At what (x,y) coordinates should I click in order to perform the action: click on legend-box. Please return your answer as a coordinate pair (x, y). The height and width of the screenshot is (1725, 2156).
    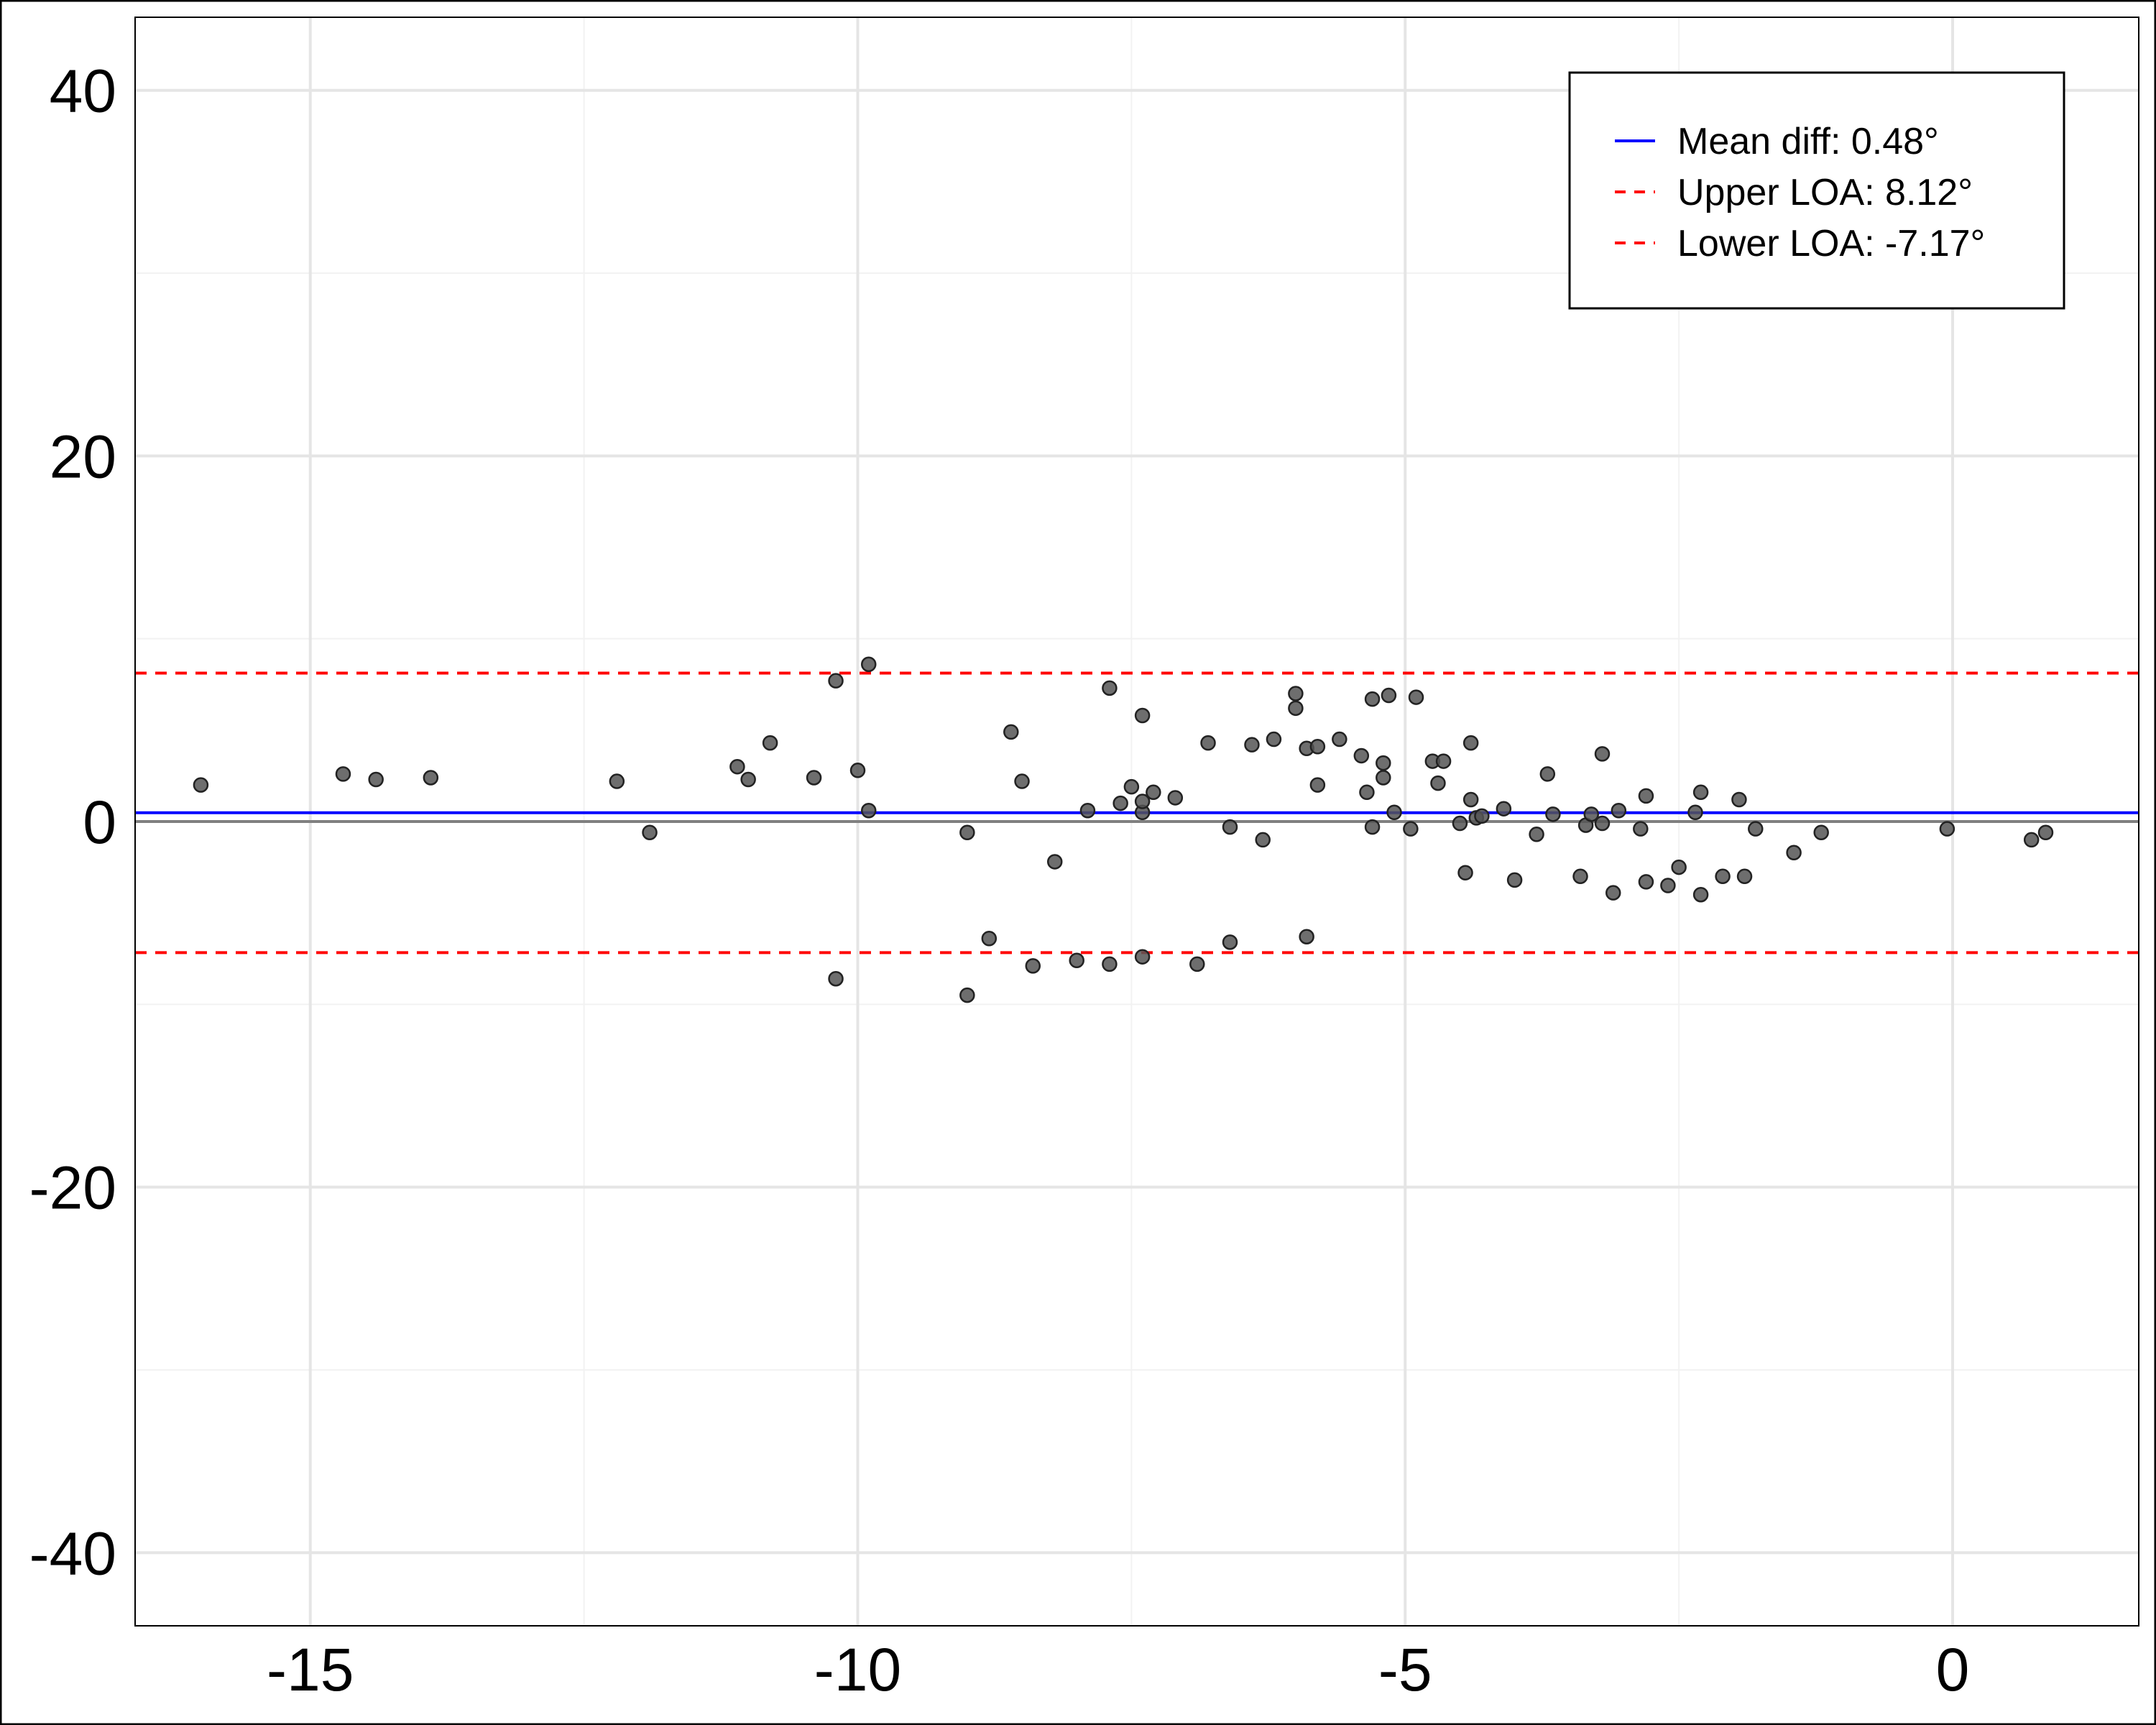
    Looking at the image, I should click on (1817, 190).